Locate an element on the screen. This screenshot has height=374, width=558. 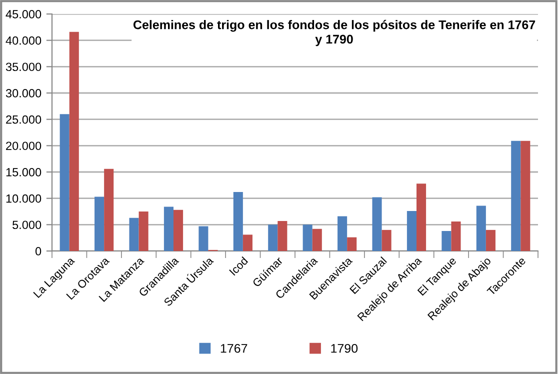
y-tick-label: 20.000 is located at coordinates (24, 146).